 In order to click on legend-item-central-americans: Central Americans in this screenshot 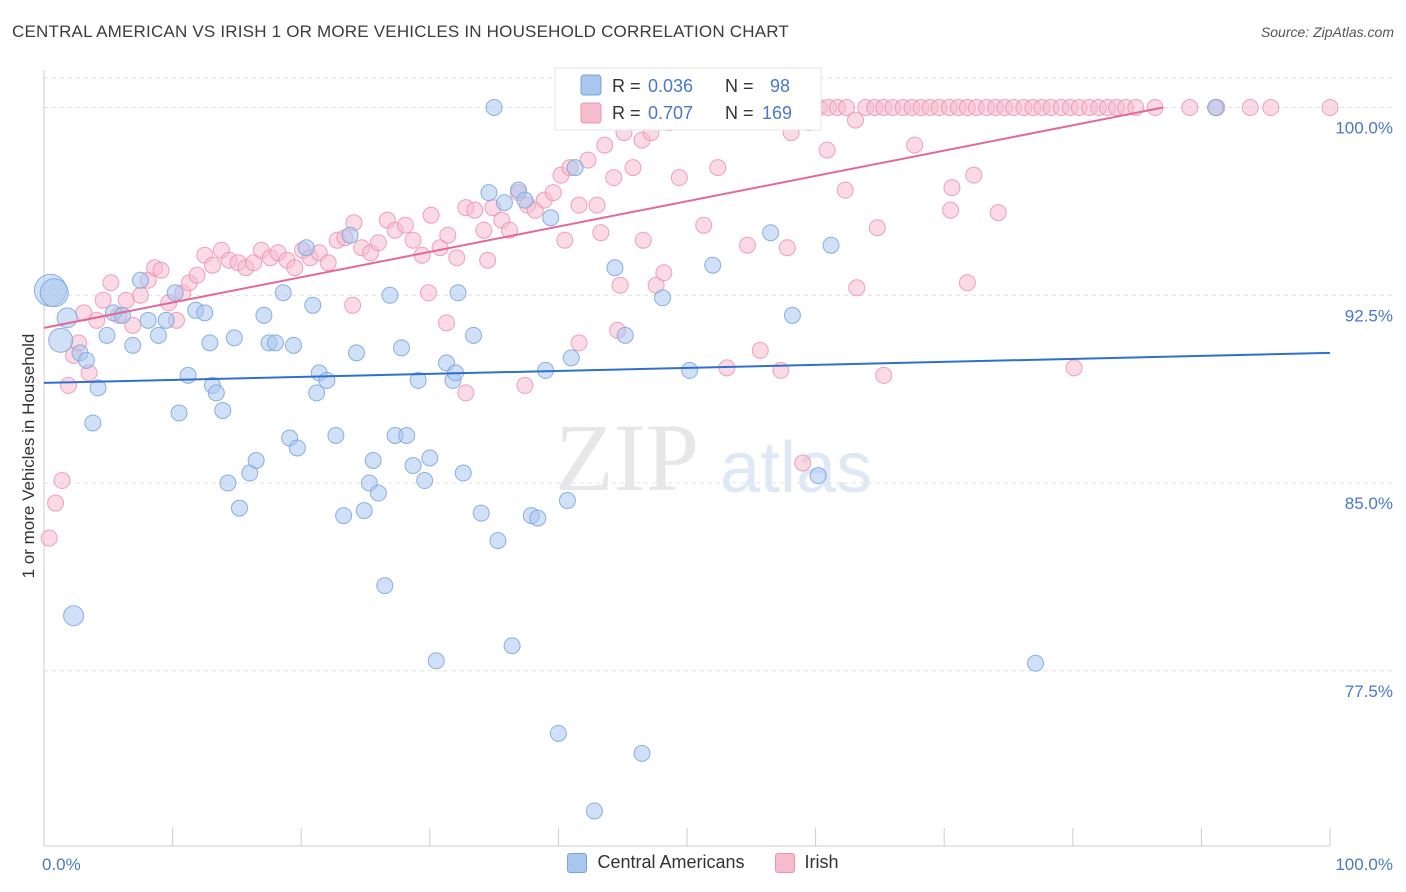, I will do `click(656, 862)`.